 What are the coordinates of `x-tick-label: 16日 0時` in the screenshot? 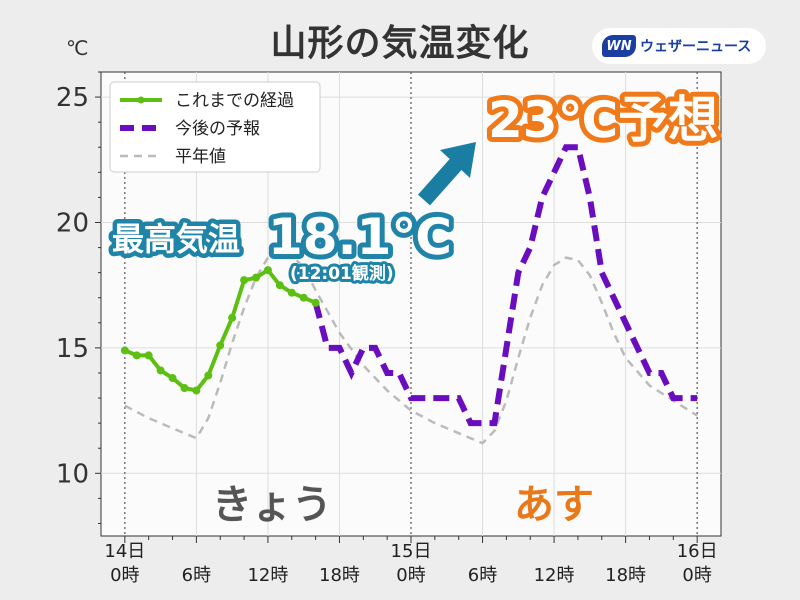 It's located at (697, 563).